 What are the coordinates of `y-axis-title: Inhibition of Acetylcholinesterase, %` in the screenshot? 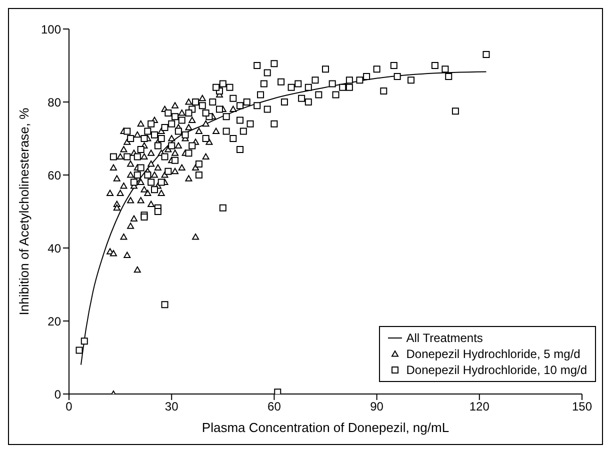 It's located at (24, 211).